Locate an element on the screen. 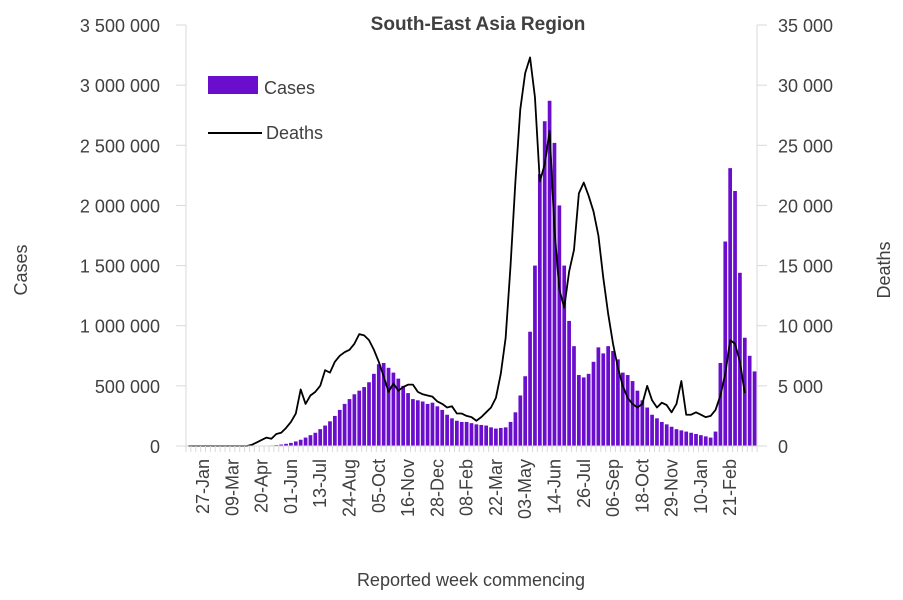 This screenshot has width=903, height=600. x-axis-label: Reported week commencing is located at coordinates (471, 580).